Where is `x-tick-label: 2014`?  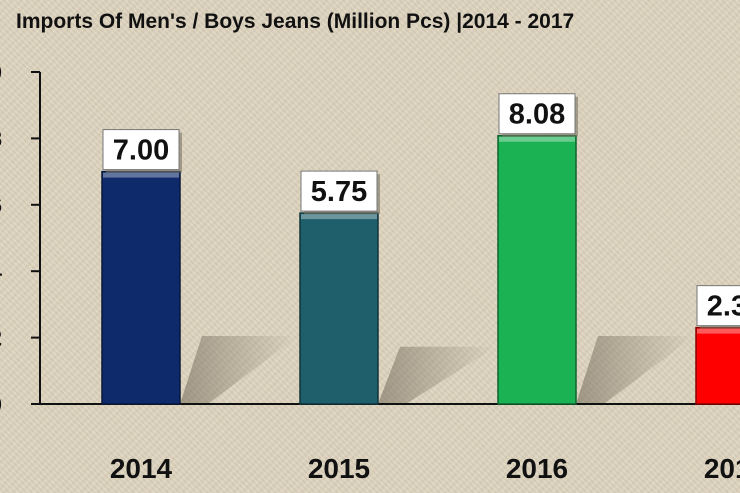 x-tick-label: 2014 is located at coordinates (141, 468).